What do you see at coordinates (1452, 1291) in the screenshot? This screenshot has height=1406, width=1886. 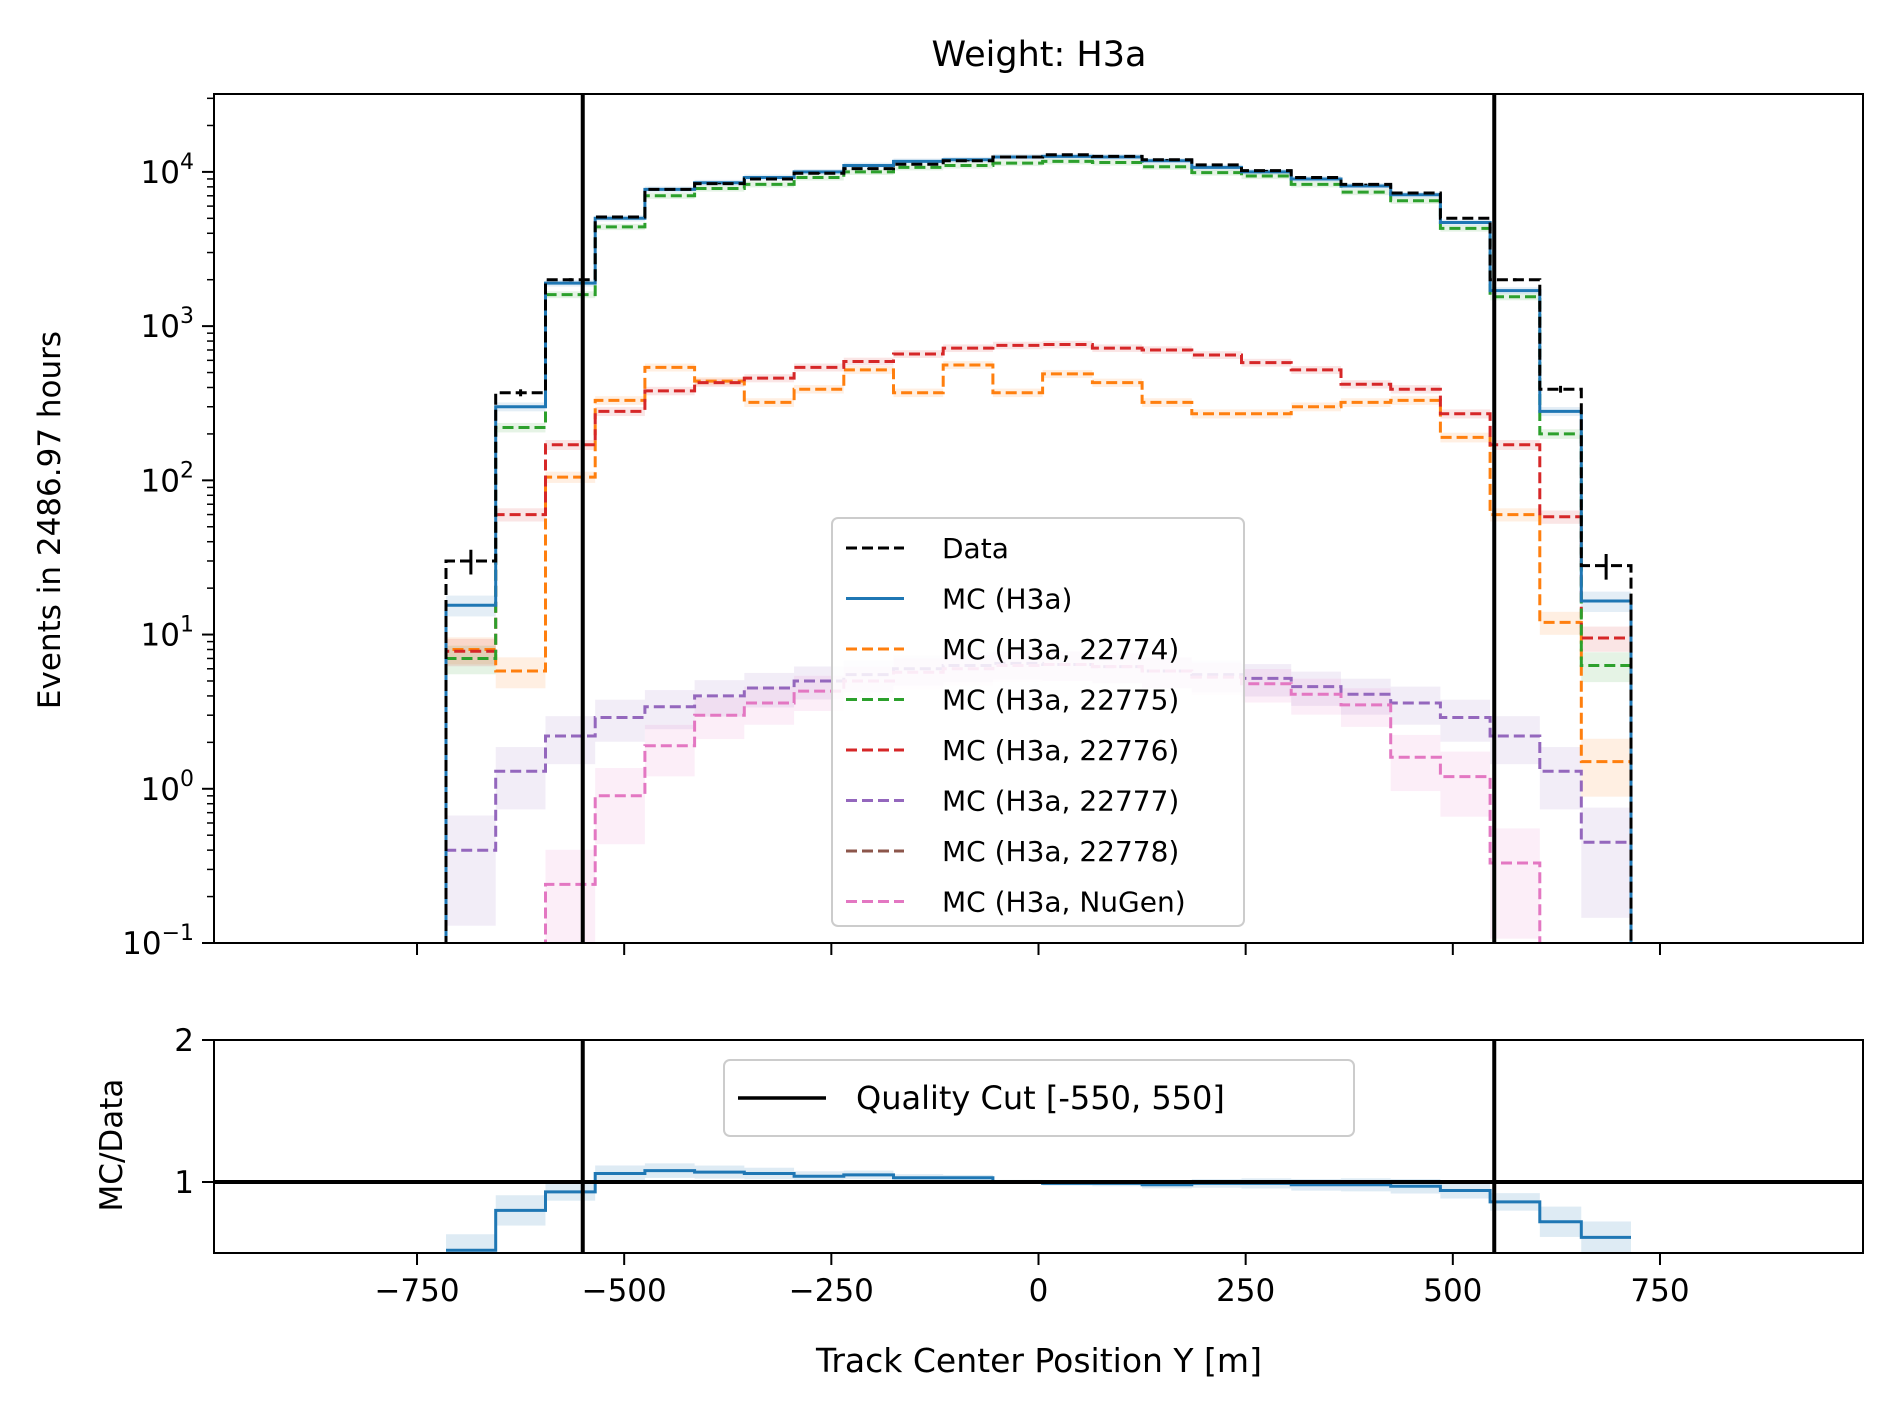 I see `x-tick-label: 500` at bounding box center [1452, 1291].